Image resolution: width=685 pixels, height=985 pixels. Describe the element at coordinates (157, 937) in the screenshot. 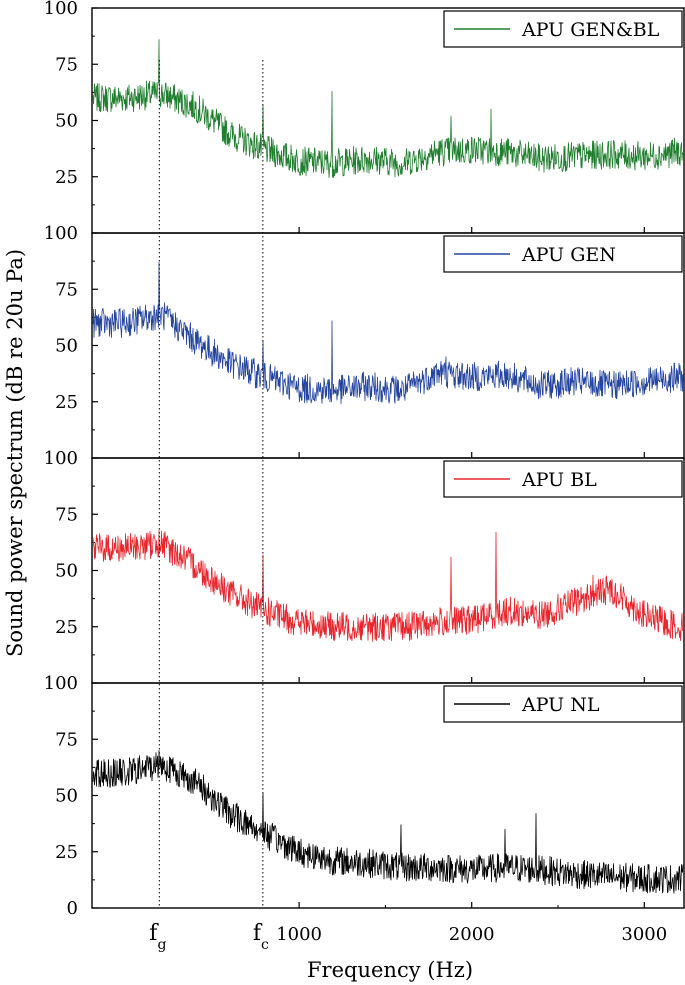

I see `marker-label-fg: fg` at that location.